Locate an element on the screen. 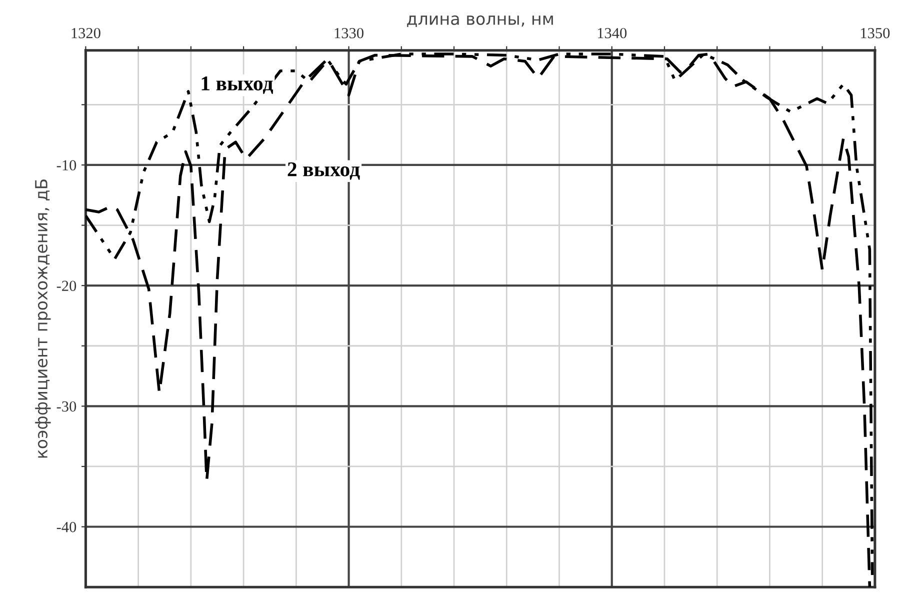 Image resolution: width=902 pixels, height=593 pixels. y-tick-label: -10 is located at coordinates (66, 165).